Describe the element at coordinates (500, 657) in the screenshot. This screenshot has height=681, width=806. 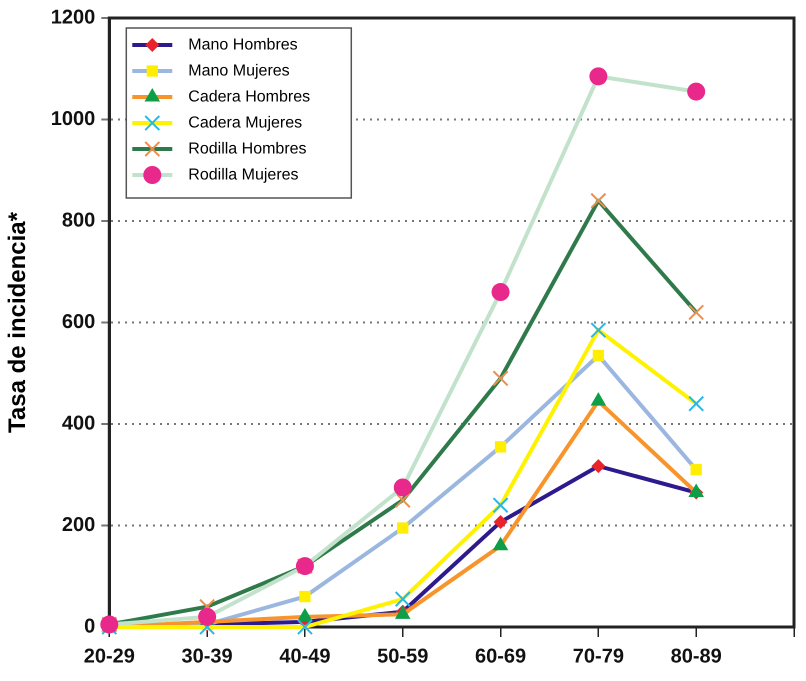
I see `x-tick-label: 60-69` at that location.